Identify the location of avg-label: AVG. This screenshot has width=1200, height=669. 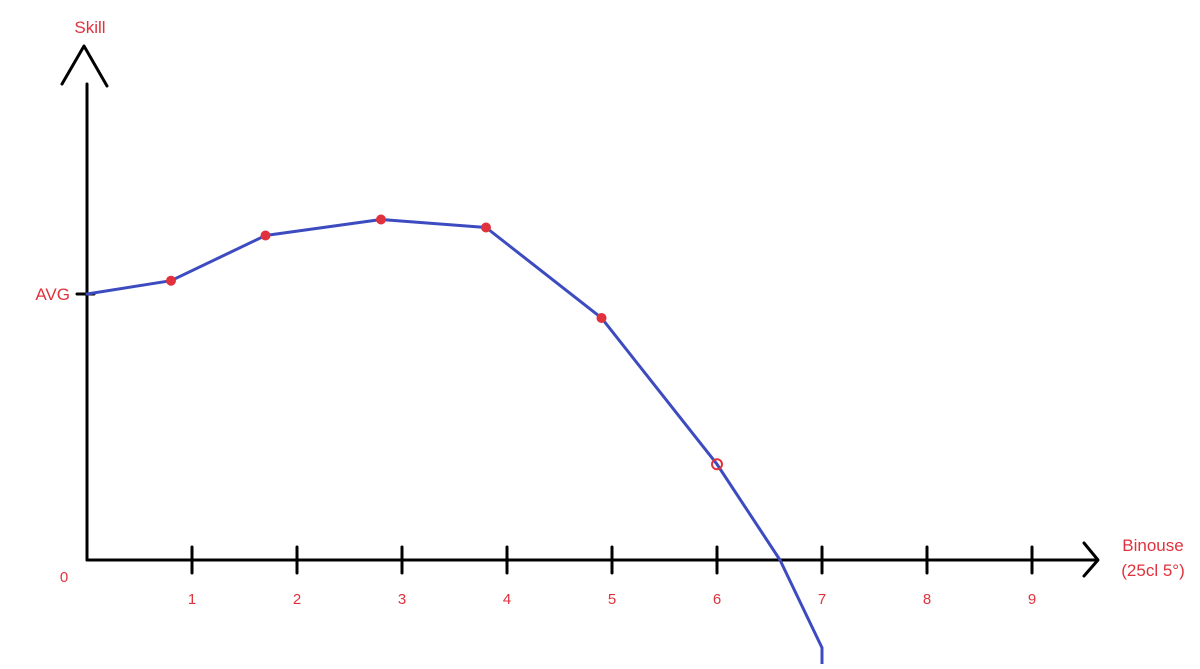
(52, 294).